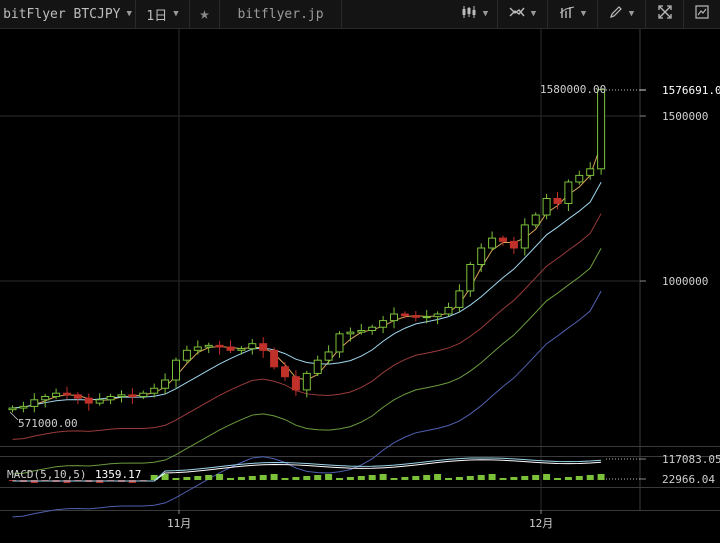 This screenshot has width=720, height=543. Describe the element at coordinates (118, 474) in the screenshot. I see `macd-value: 1359.17` at that location.